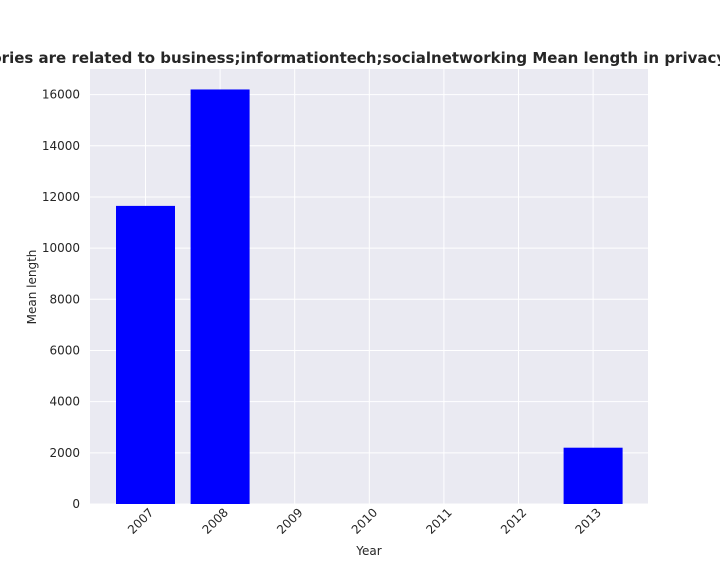 Image resolution: width=720 pixels, height=576 pixels. Describe the element at coordinates (593, 475) in the screenshot. I see `bar-2013` at that location.